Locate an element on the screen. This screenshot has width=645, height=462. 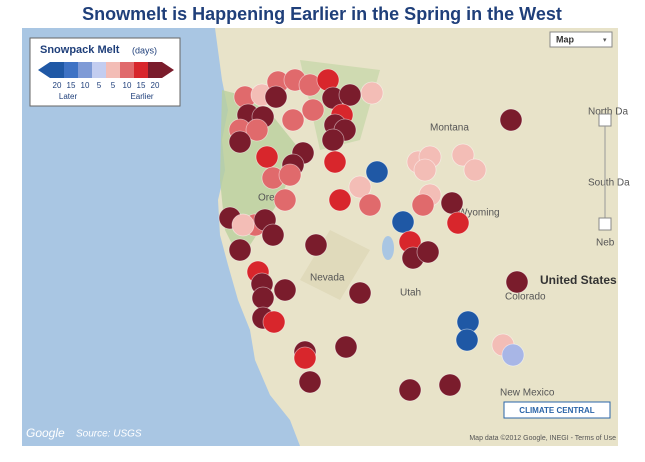
zoom-out is located at coordinates (605, 224).